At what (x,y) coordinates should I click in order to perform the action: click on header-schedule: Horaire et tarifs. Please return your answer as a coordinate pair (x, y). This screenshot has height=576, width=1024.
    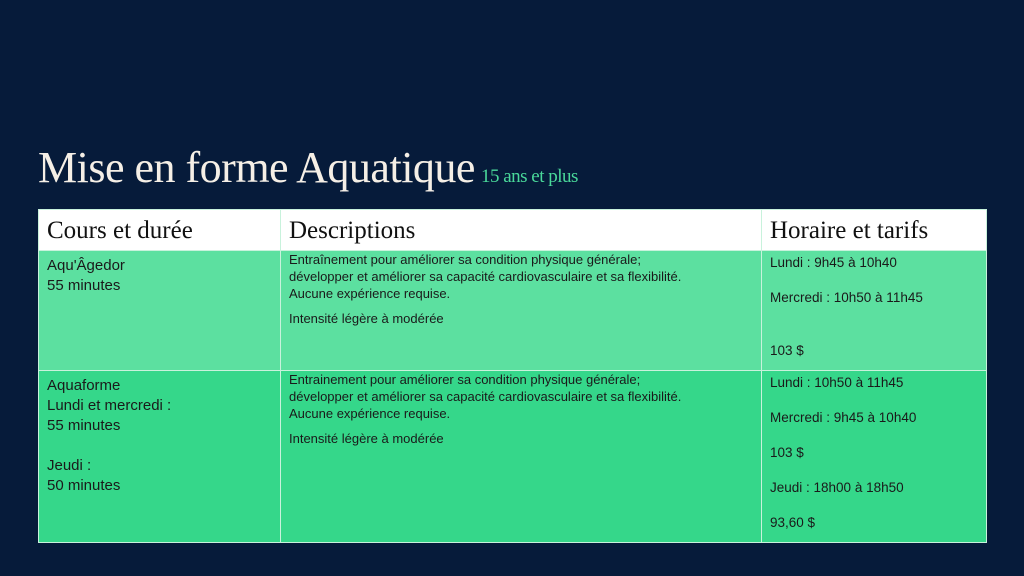
    Looking at the image, I should click on (874, 230).